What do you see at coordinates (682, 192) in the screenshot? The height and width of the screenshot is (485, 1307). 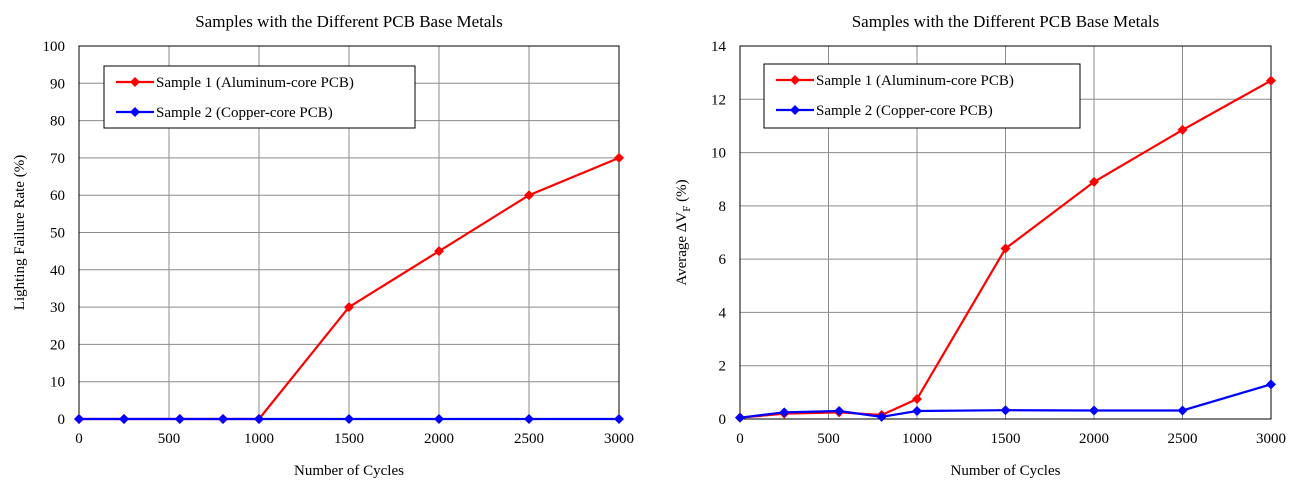 I see `y-axis-label-suffix: (%)` at bounding box center [682, 192].